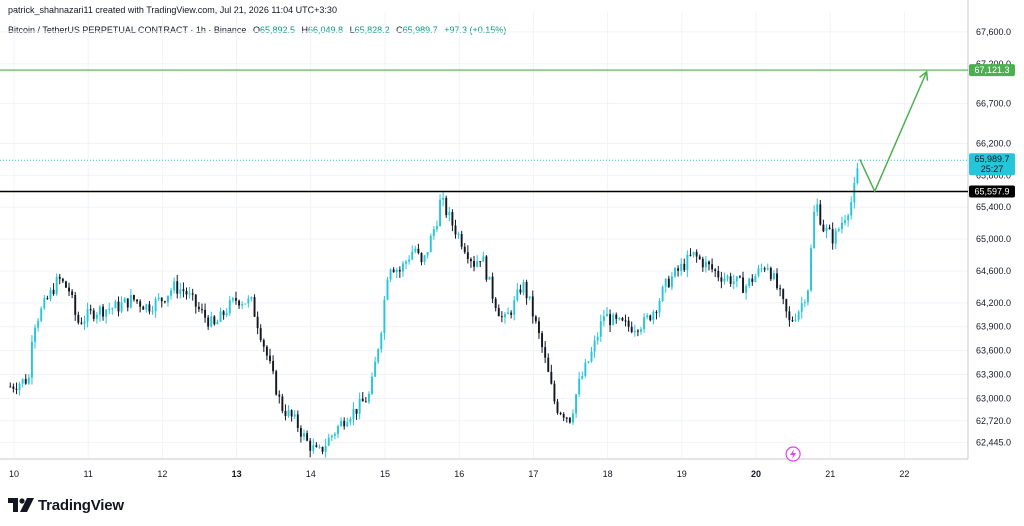  I want to click on lightning-icon, so click(793, 454).